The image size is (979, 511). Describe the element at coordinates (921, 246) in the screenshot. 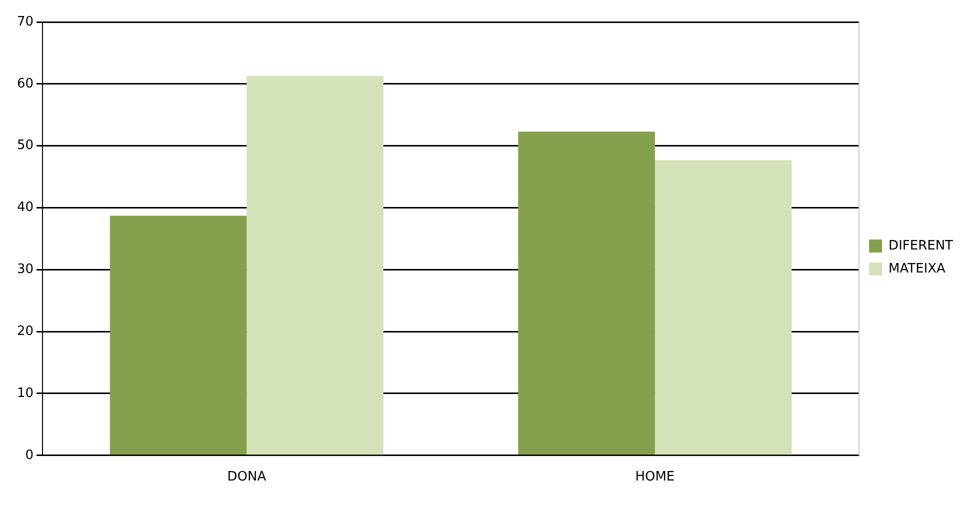

I see `legend-label: DIFERENT` at that location.